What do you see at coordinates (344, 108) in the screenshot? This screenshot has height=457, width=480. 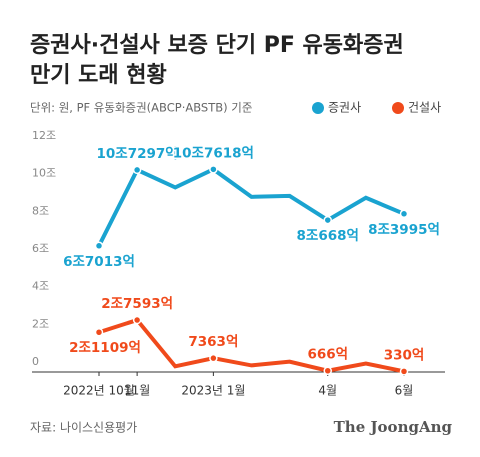 I see `legend-label: 증권사` at bounding box center [344, 108].